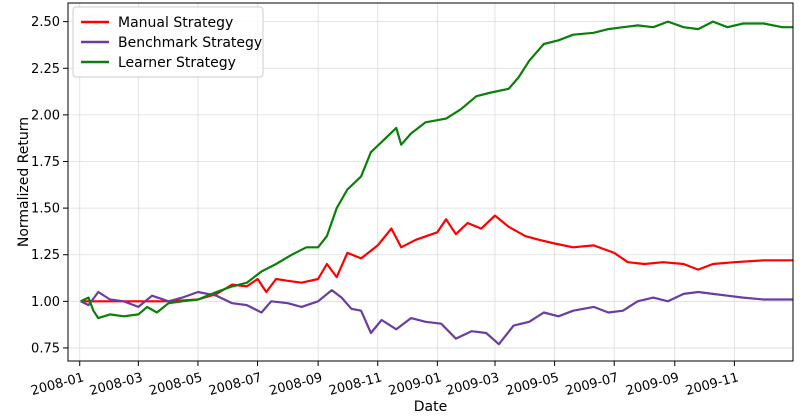 Image resolution: width=803 pixels, height=418 pixels. Describe the element at coordinates (712, 384) in the screenshot. I see `x-tick-label: 2009-11` at that location.